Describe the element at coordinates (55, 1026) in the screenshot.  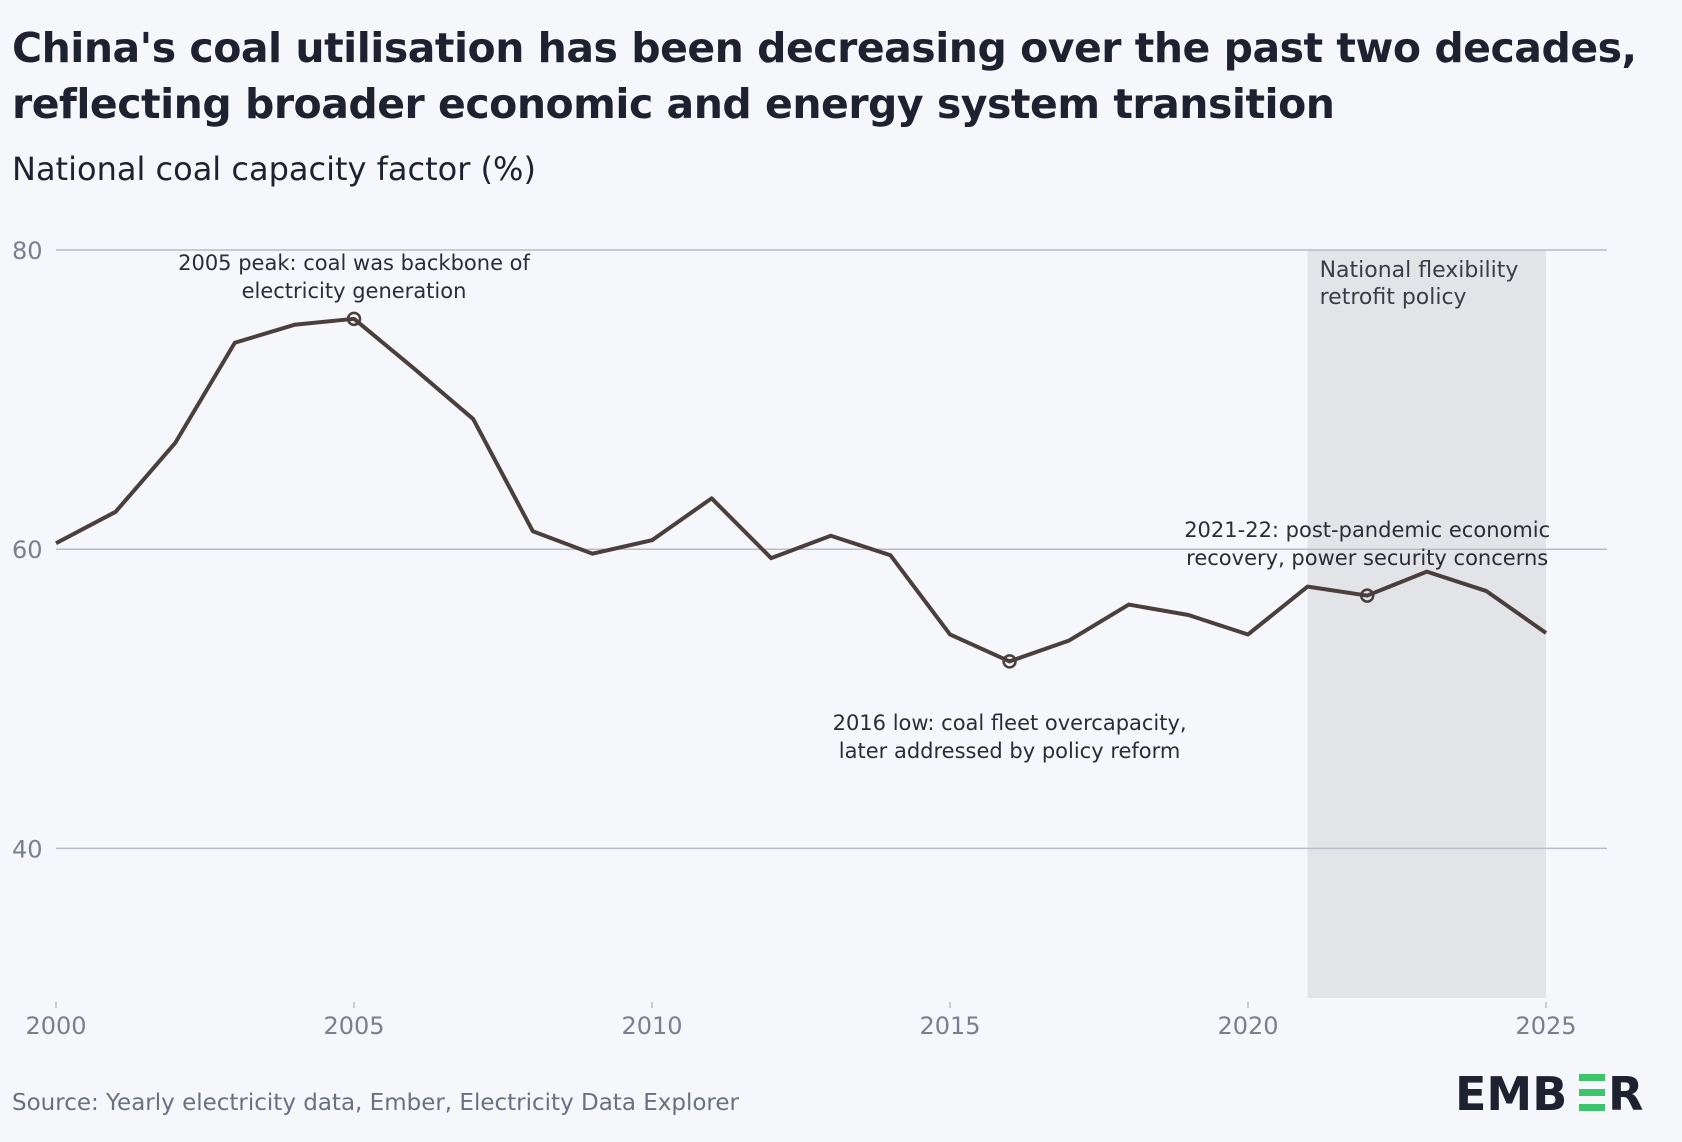
I see `x-tick-label: 2000` at that location.